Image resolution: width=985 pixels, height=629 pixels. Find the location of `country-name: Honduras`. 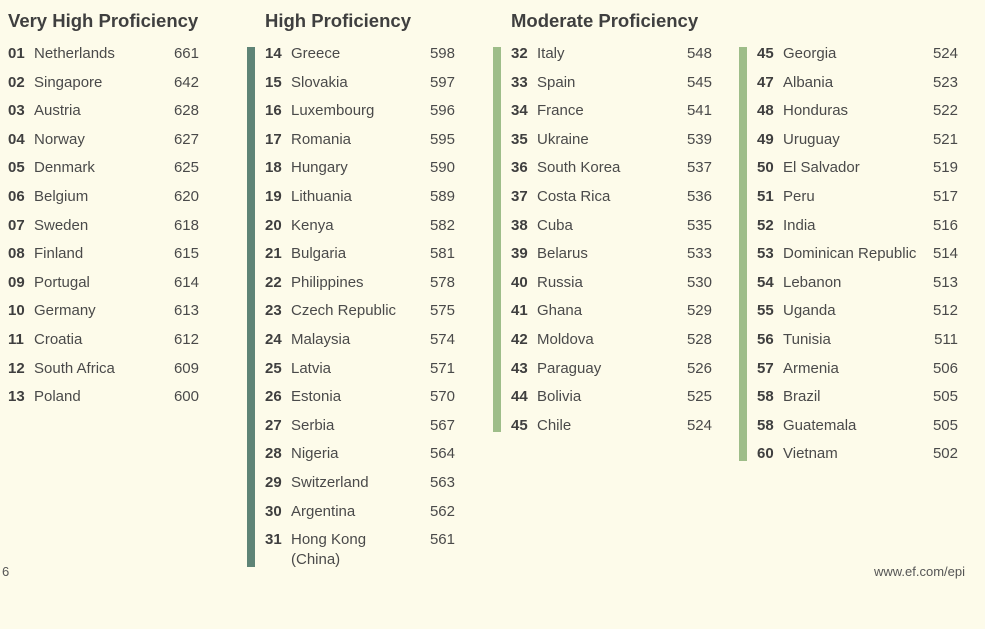

country-name: Honduras is located at coordinates (816, 111).